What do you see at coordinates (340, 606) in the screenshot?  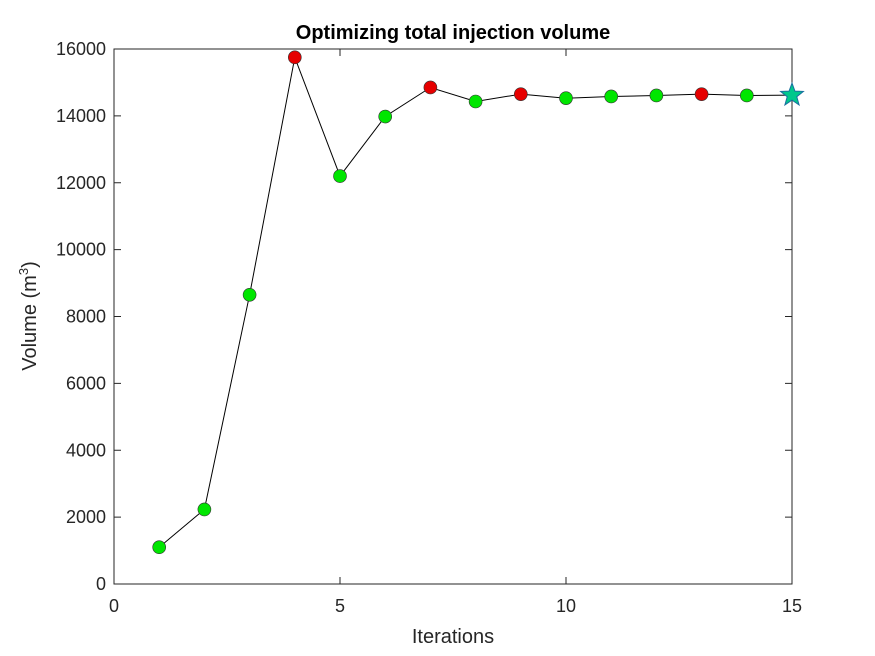 I see `x-tick-label: 5` at bounding box center [340, 606].